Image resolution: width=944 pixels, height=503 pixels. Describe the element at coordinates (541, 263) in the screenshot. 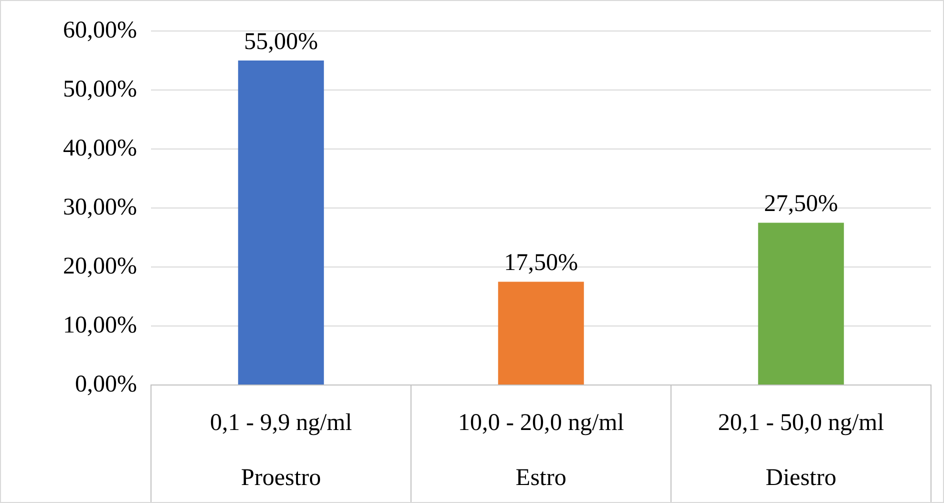

I see `data-label: 17,50%` at that location.